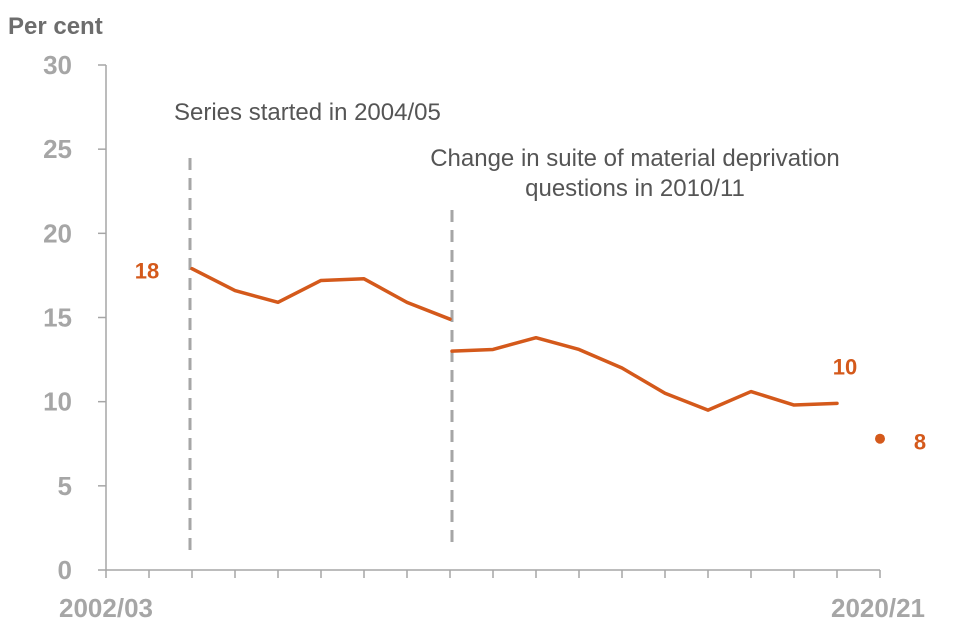 The width and height of the screenshot is (960, 640). What do you see at coordinates (65, 570) in the screenshot?
I see `y-tick-label: 0` at bounding box center [65, 570].